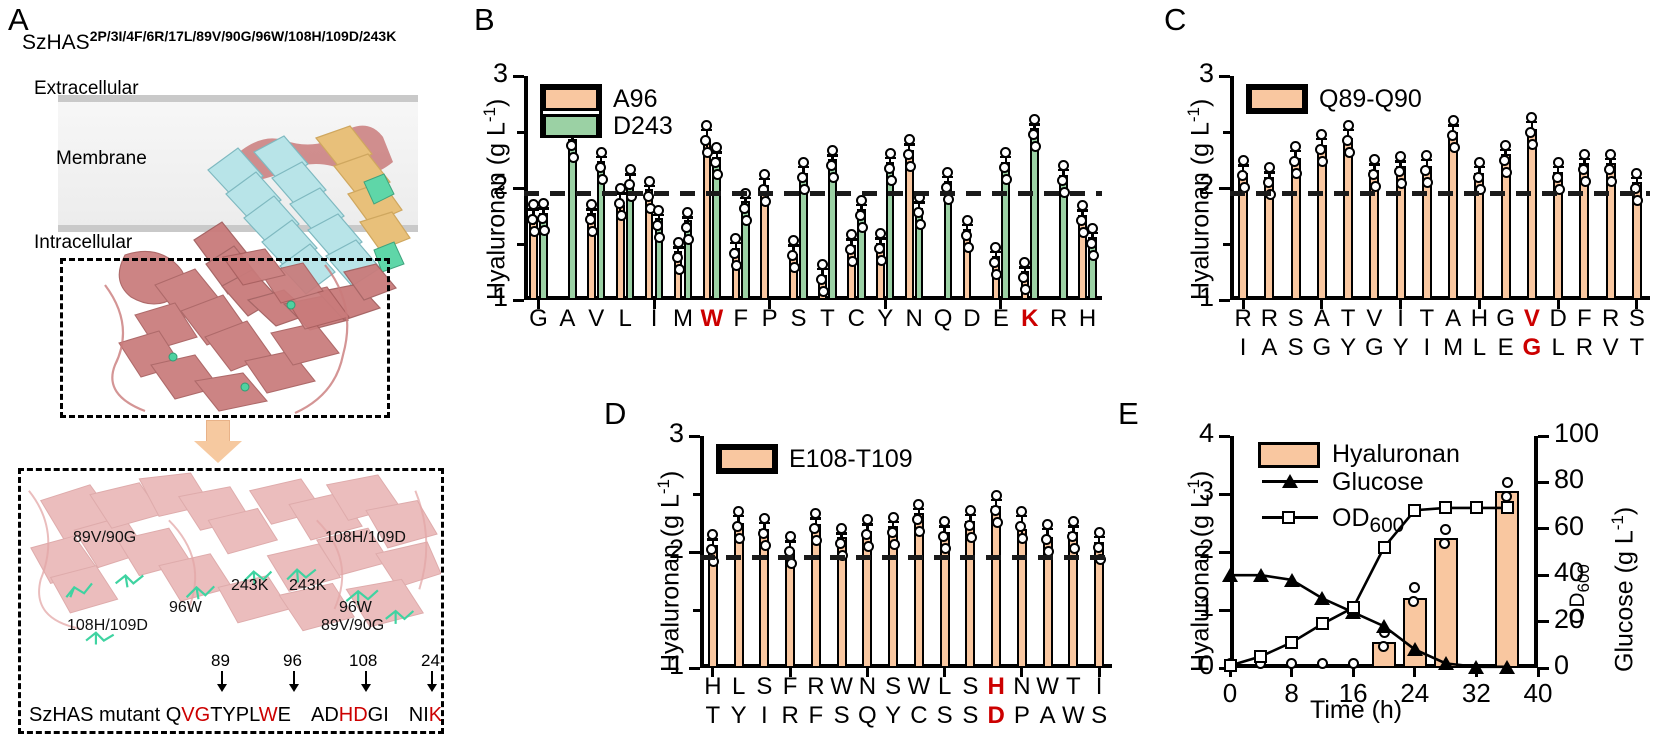 This screenshot has height=742, width=1654. Describe the element at coordinates (196, 715) in the screenshot. I see `sequence-segment-1: VG` at that location.